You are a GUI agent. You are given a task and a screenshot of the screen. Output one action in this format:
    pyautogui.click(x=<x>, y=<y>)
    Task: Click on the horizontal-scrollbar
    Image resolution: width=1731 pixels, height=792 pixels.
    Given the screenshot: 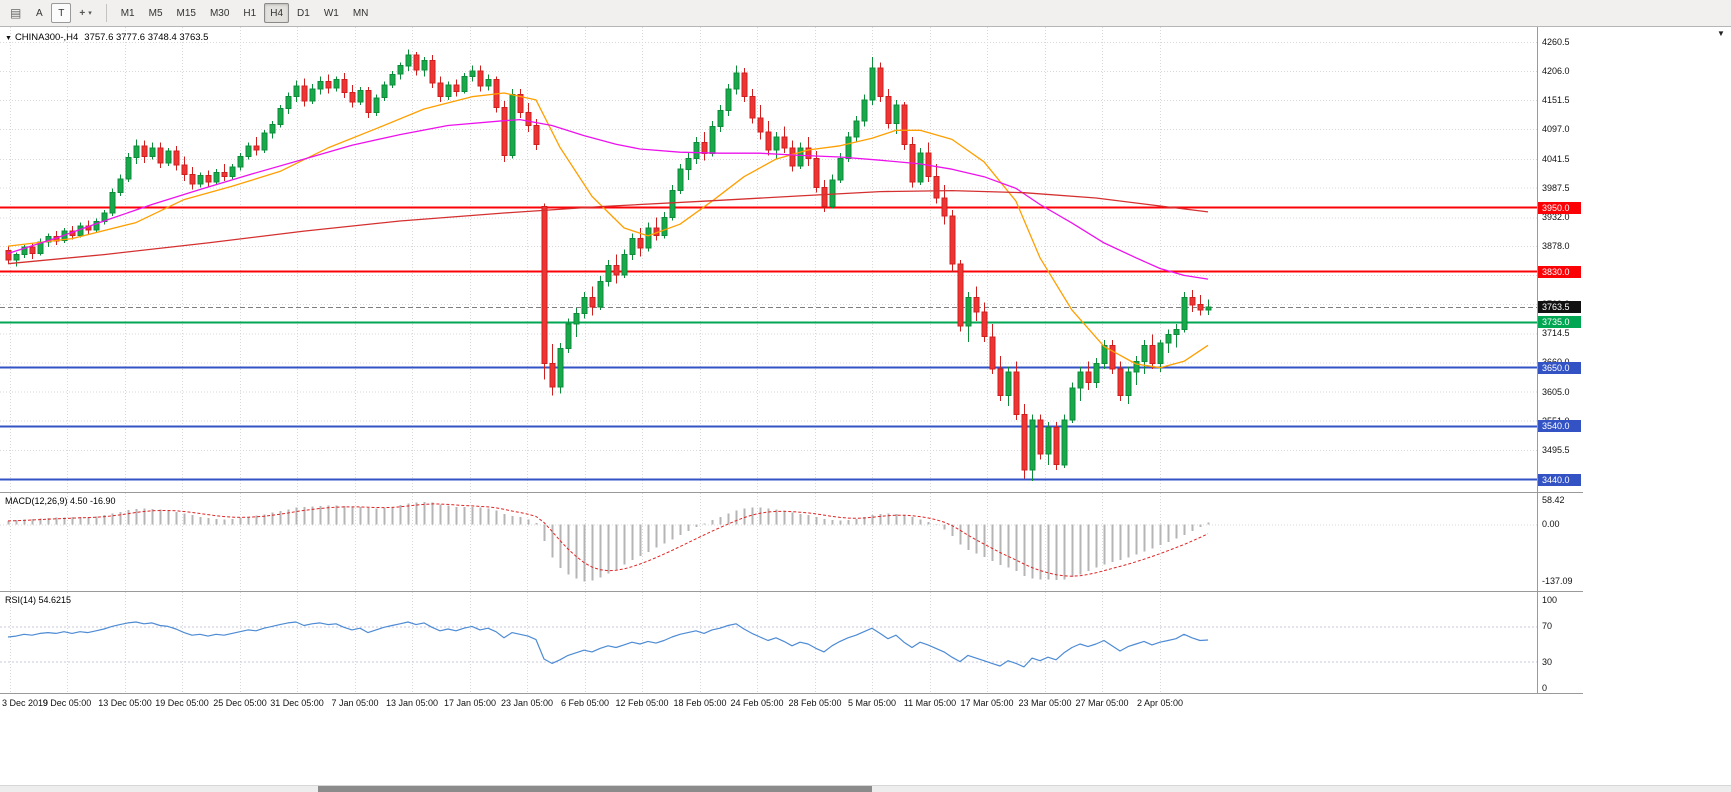 What is the action you would take?
    pyautogui.click(x=865, y=788)
    